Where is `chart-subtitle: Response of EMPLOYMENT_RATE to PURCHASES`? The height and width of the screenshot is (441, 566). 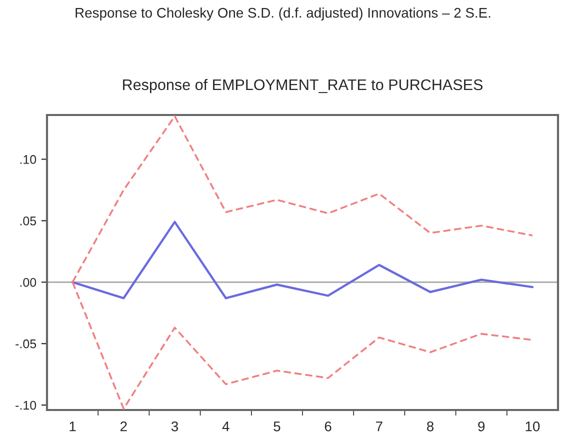
chart-subtitle: Response of EMPLOYMENT_RATE to PURCHASES is located at coordinates (303, 86).